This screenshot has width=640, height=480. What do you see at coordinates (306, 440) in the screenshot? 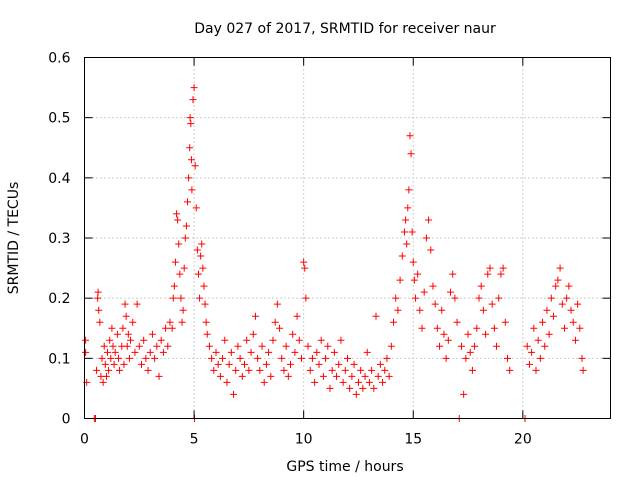
I see `x-tick-labels: 0 5 10 15 20` at bounding box center [306, 440].